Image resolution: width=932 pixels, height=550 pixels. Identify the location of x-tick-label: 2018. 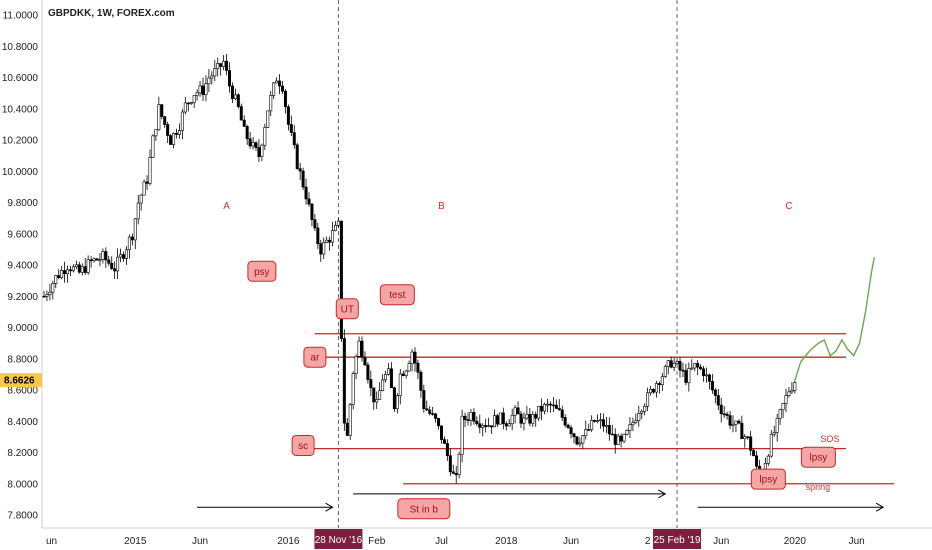
(506, 541).